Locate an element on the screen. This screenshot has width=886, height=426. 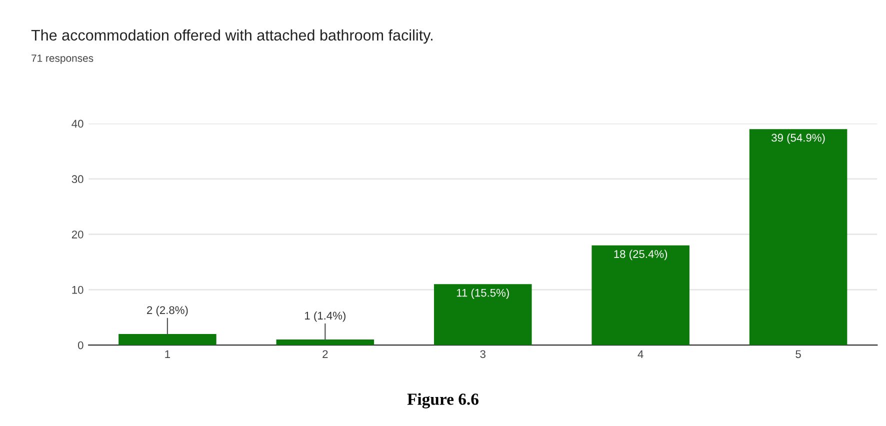
x-tick-label: 1 is located at coordinates (167, 354).